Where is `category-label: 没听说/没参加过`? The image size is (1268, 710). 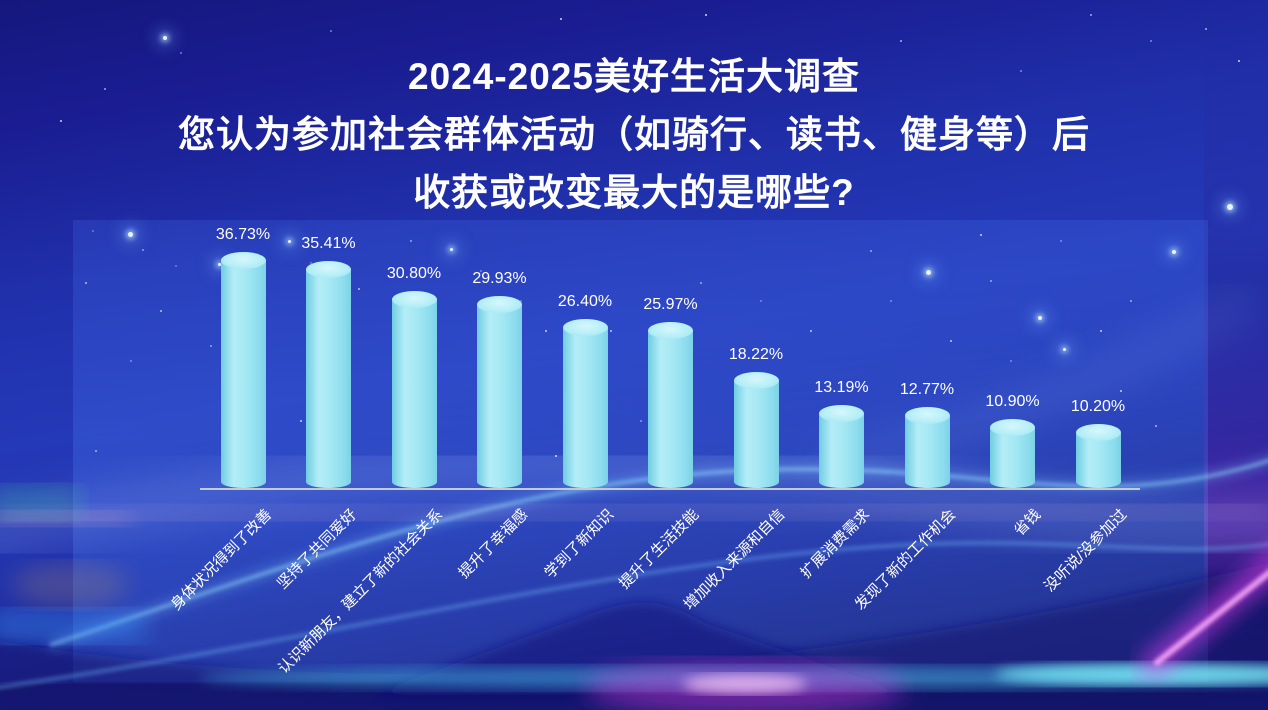 category-label: 没听说/没参加过 is located at coordinates (1085, 551).